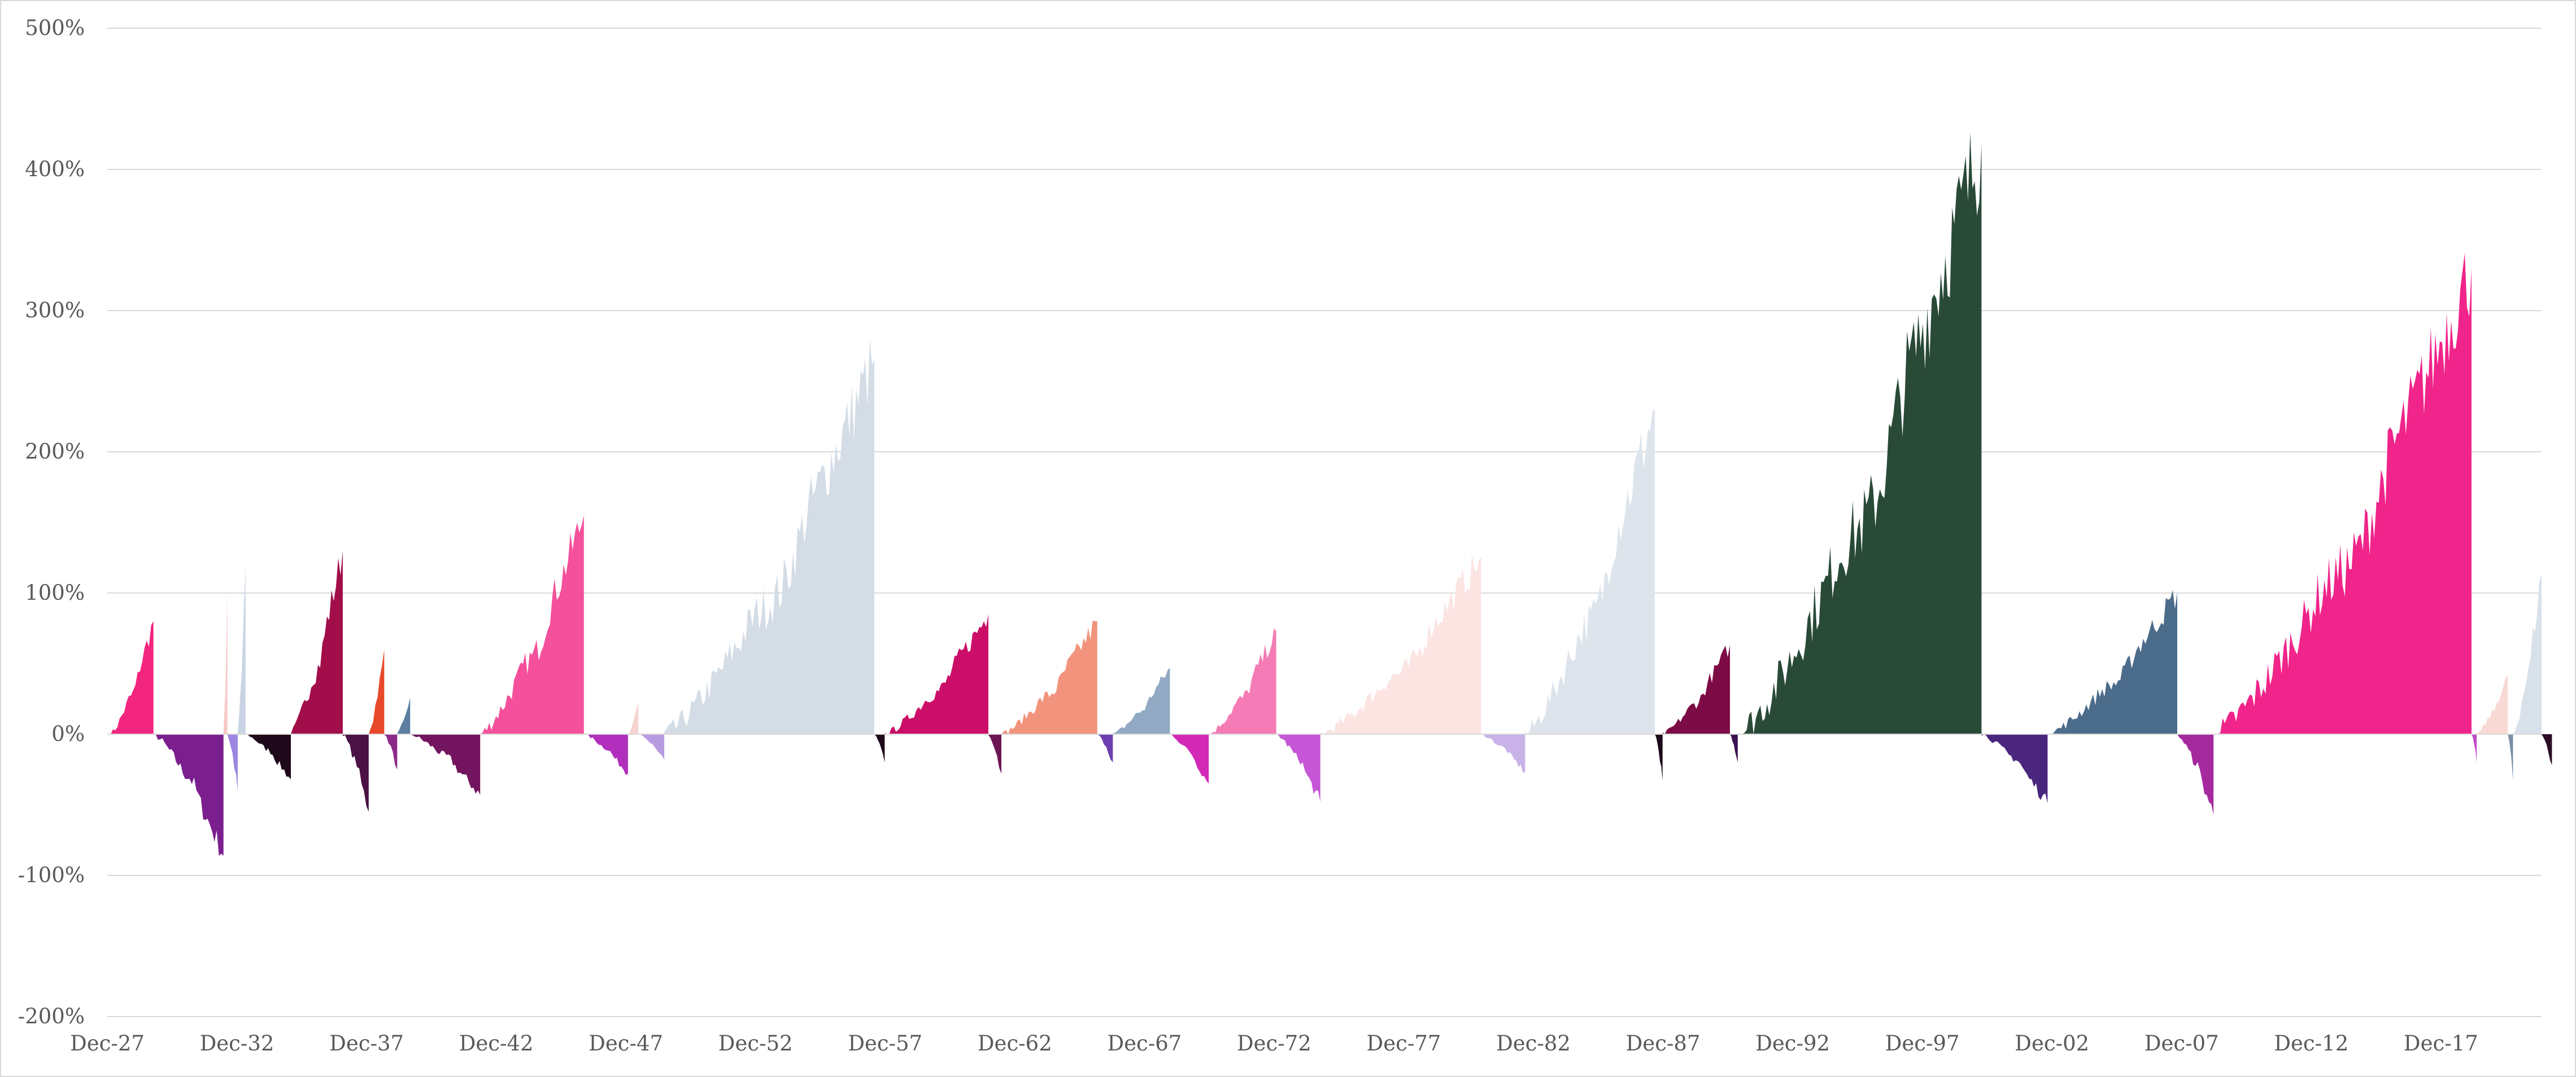 This screenshot has height=1077, width=2576. I want to click on x-tick-label: Dec-92, so click(1792, 1043).